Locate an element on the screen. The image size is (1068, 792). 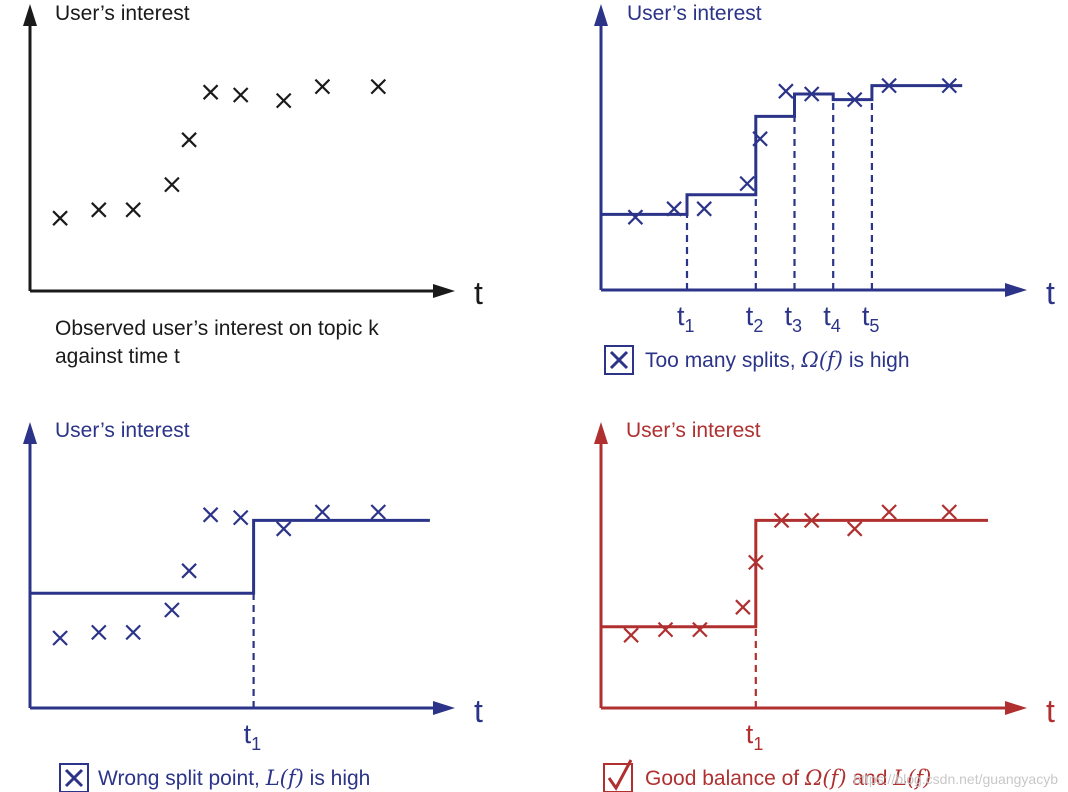
panel-observed-marks is located at coordinates (219, 152).